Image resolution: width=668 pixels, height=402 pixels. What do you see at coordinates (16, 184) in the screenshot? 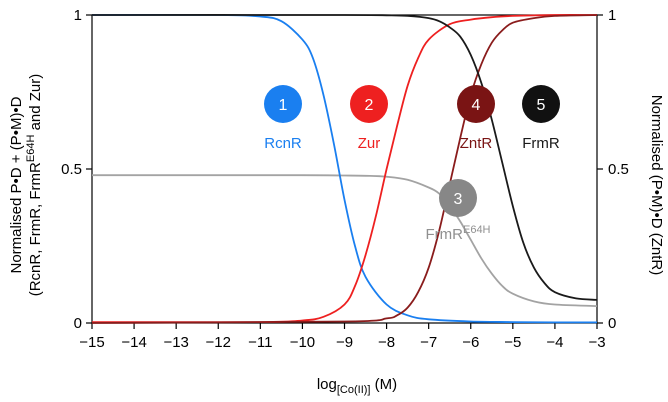
I see `y-axis-left-label-line1: Normalised P•D + (P•M)•D` at bounding box center [16, 184].